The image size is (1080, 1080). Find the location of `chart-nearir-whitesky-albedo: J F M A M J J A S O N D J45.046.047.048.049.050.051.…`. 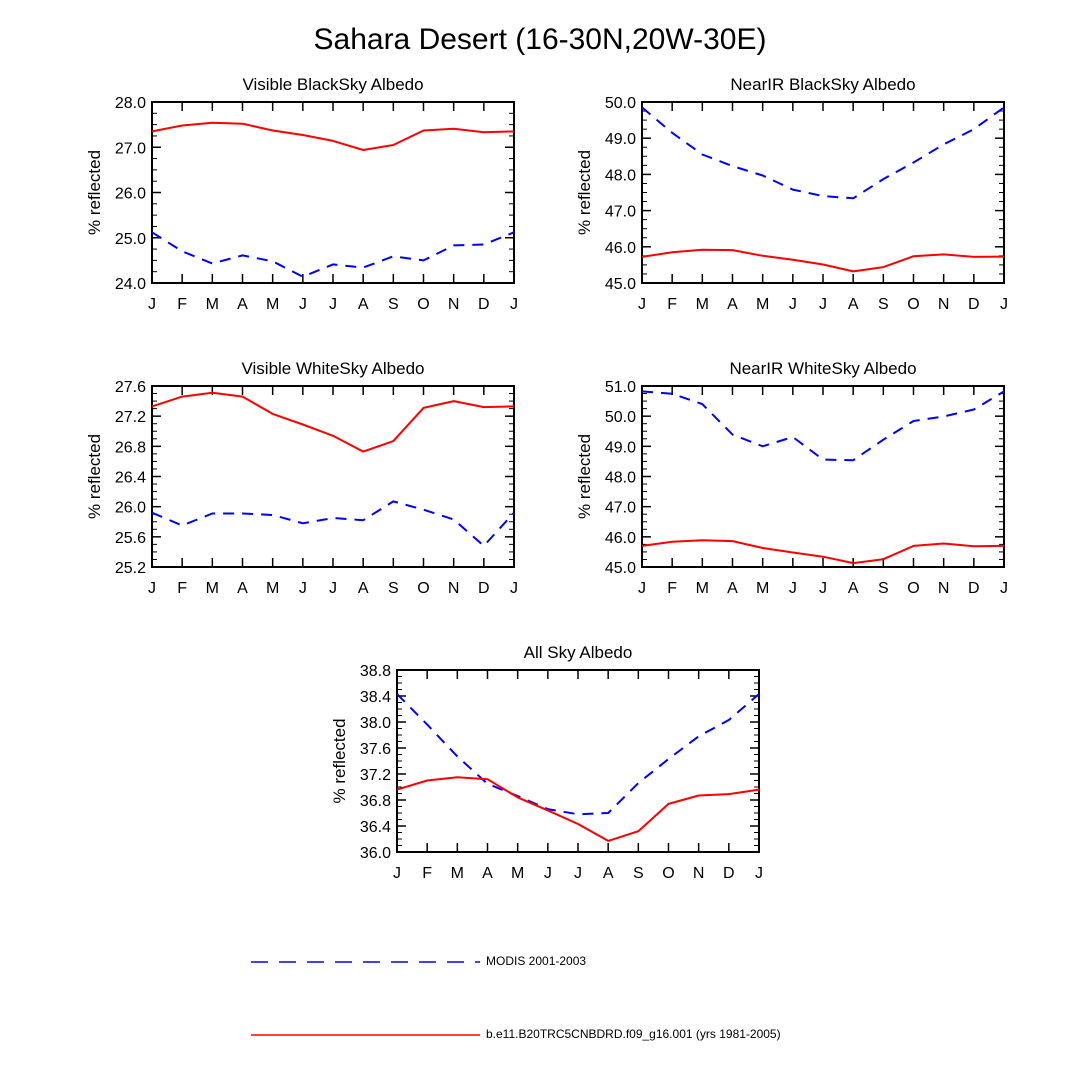

chart-nearir-whitesky-albedo: J F M A M J J A S O N D J45.046.047.048.049.050.051.… is located at coordinates (791, 478).